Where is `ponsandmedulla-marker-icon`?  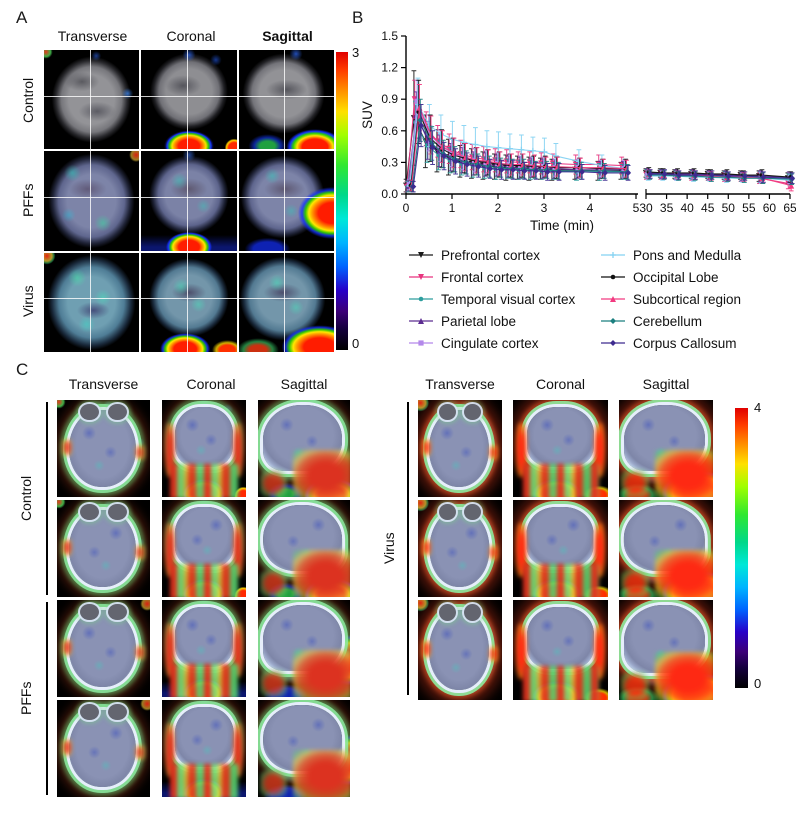
ponsandmedulla-marker-icon is located at coordinates (613, 255).